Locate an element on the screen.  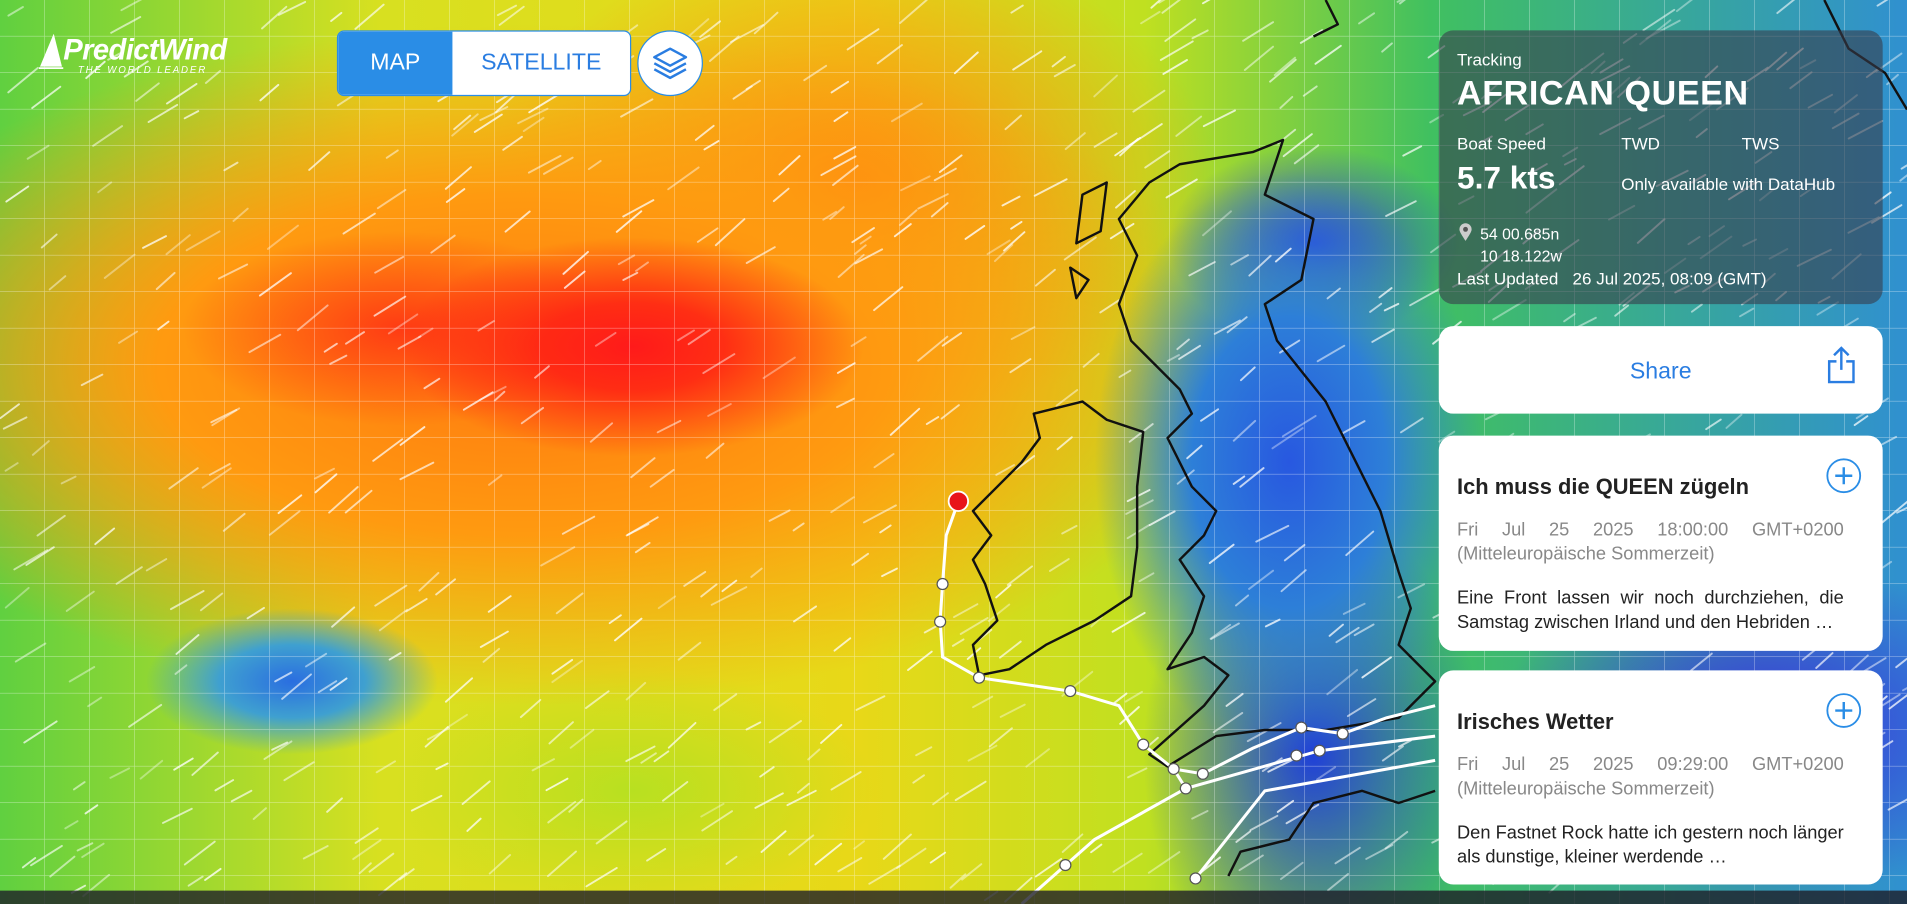
layers-button is located at coordinates (670, 63).